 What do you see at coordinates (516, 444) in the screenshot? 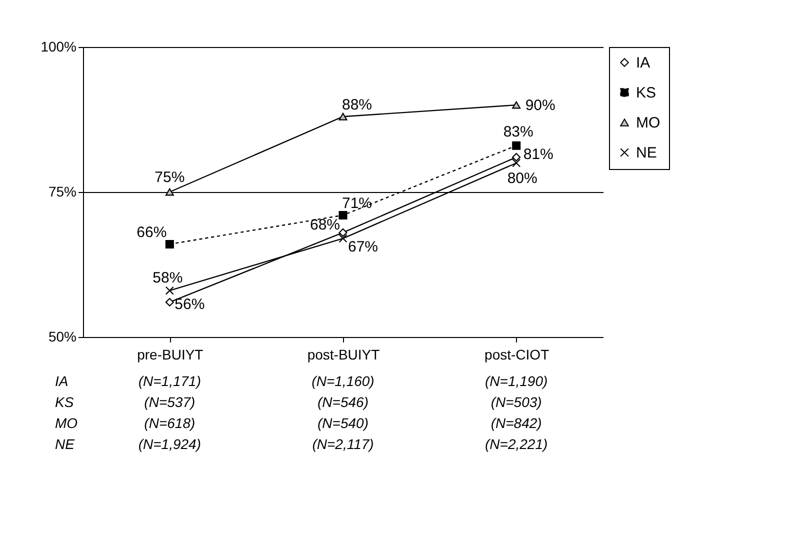
I see `text: (N=2,221)` at bounding box center [516, 444].